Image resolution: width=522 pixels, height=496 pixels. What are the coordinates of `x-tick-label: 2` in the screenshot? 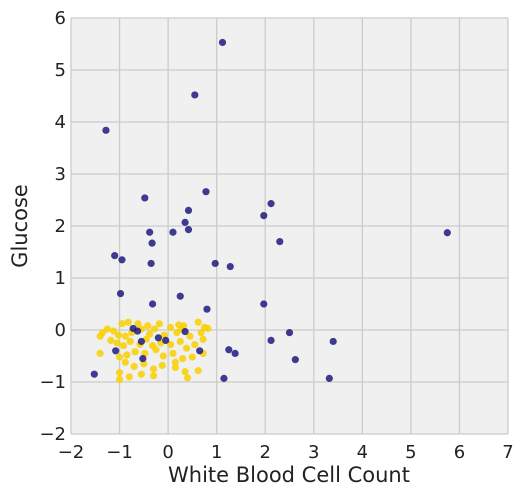 It's located at (264, 452).